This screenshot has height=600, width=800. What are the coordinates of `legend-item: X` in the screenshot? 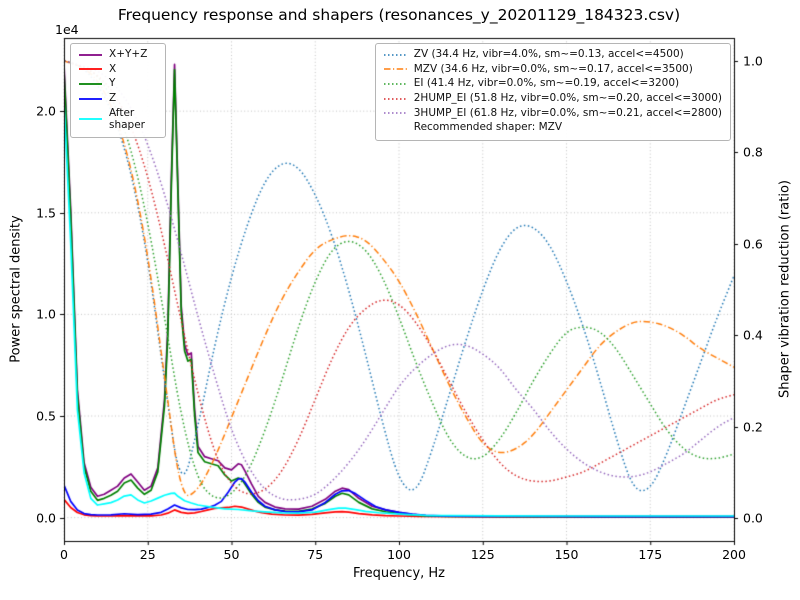 It's located at (117, 70).